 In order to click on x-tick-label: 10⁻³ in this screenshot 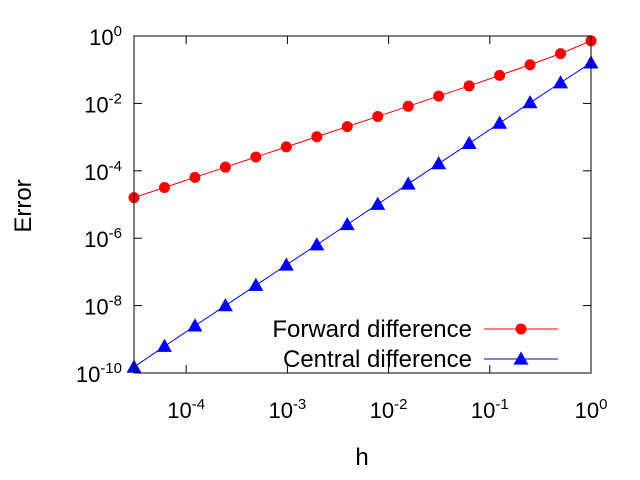, I will do `click(287, 409)`.